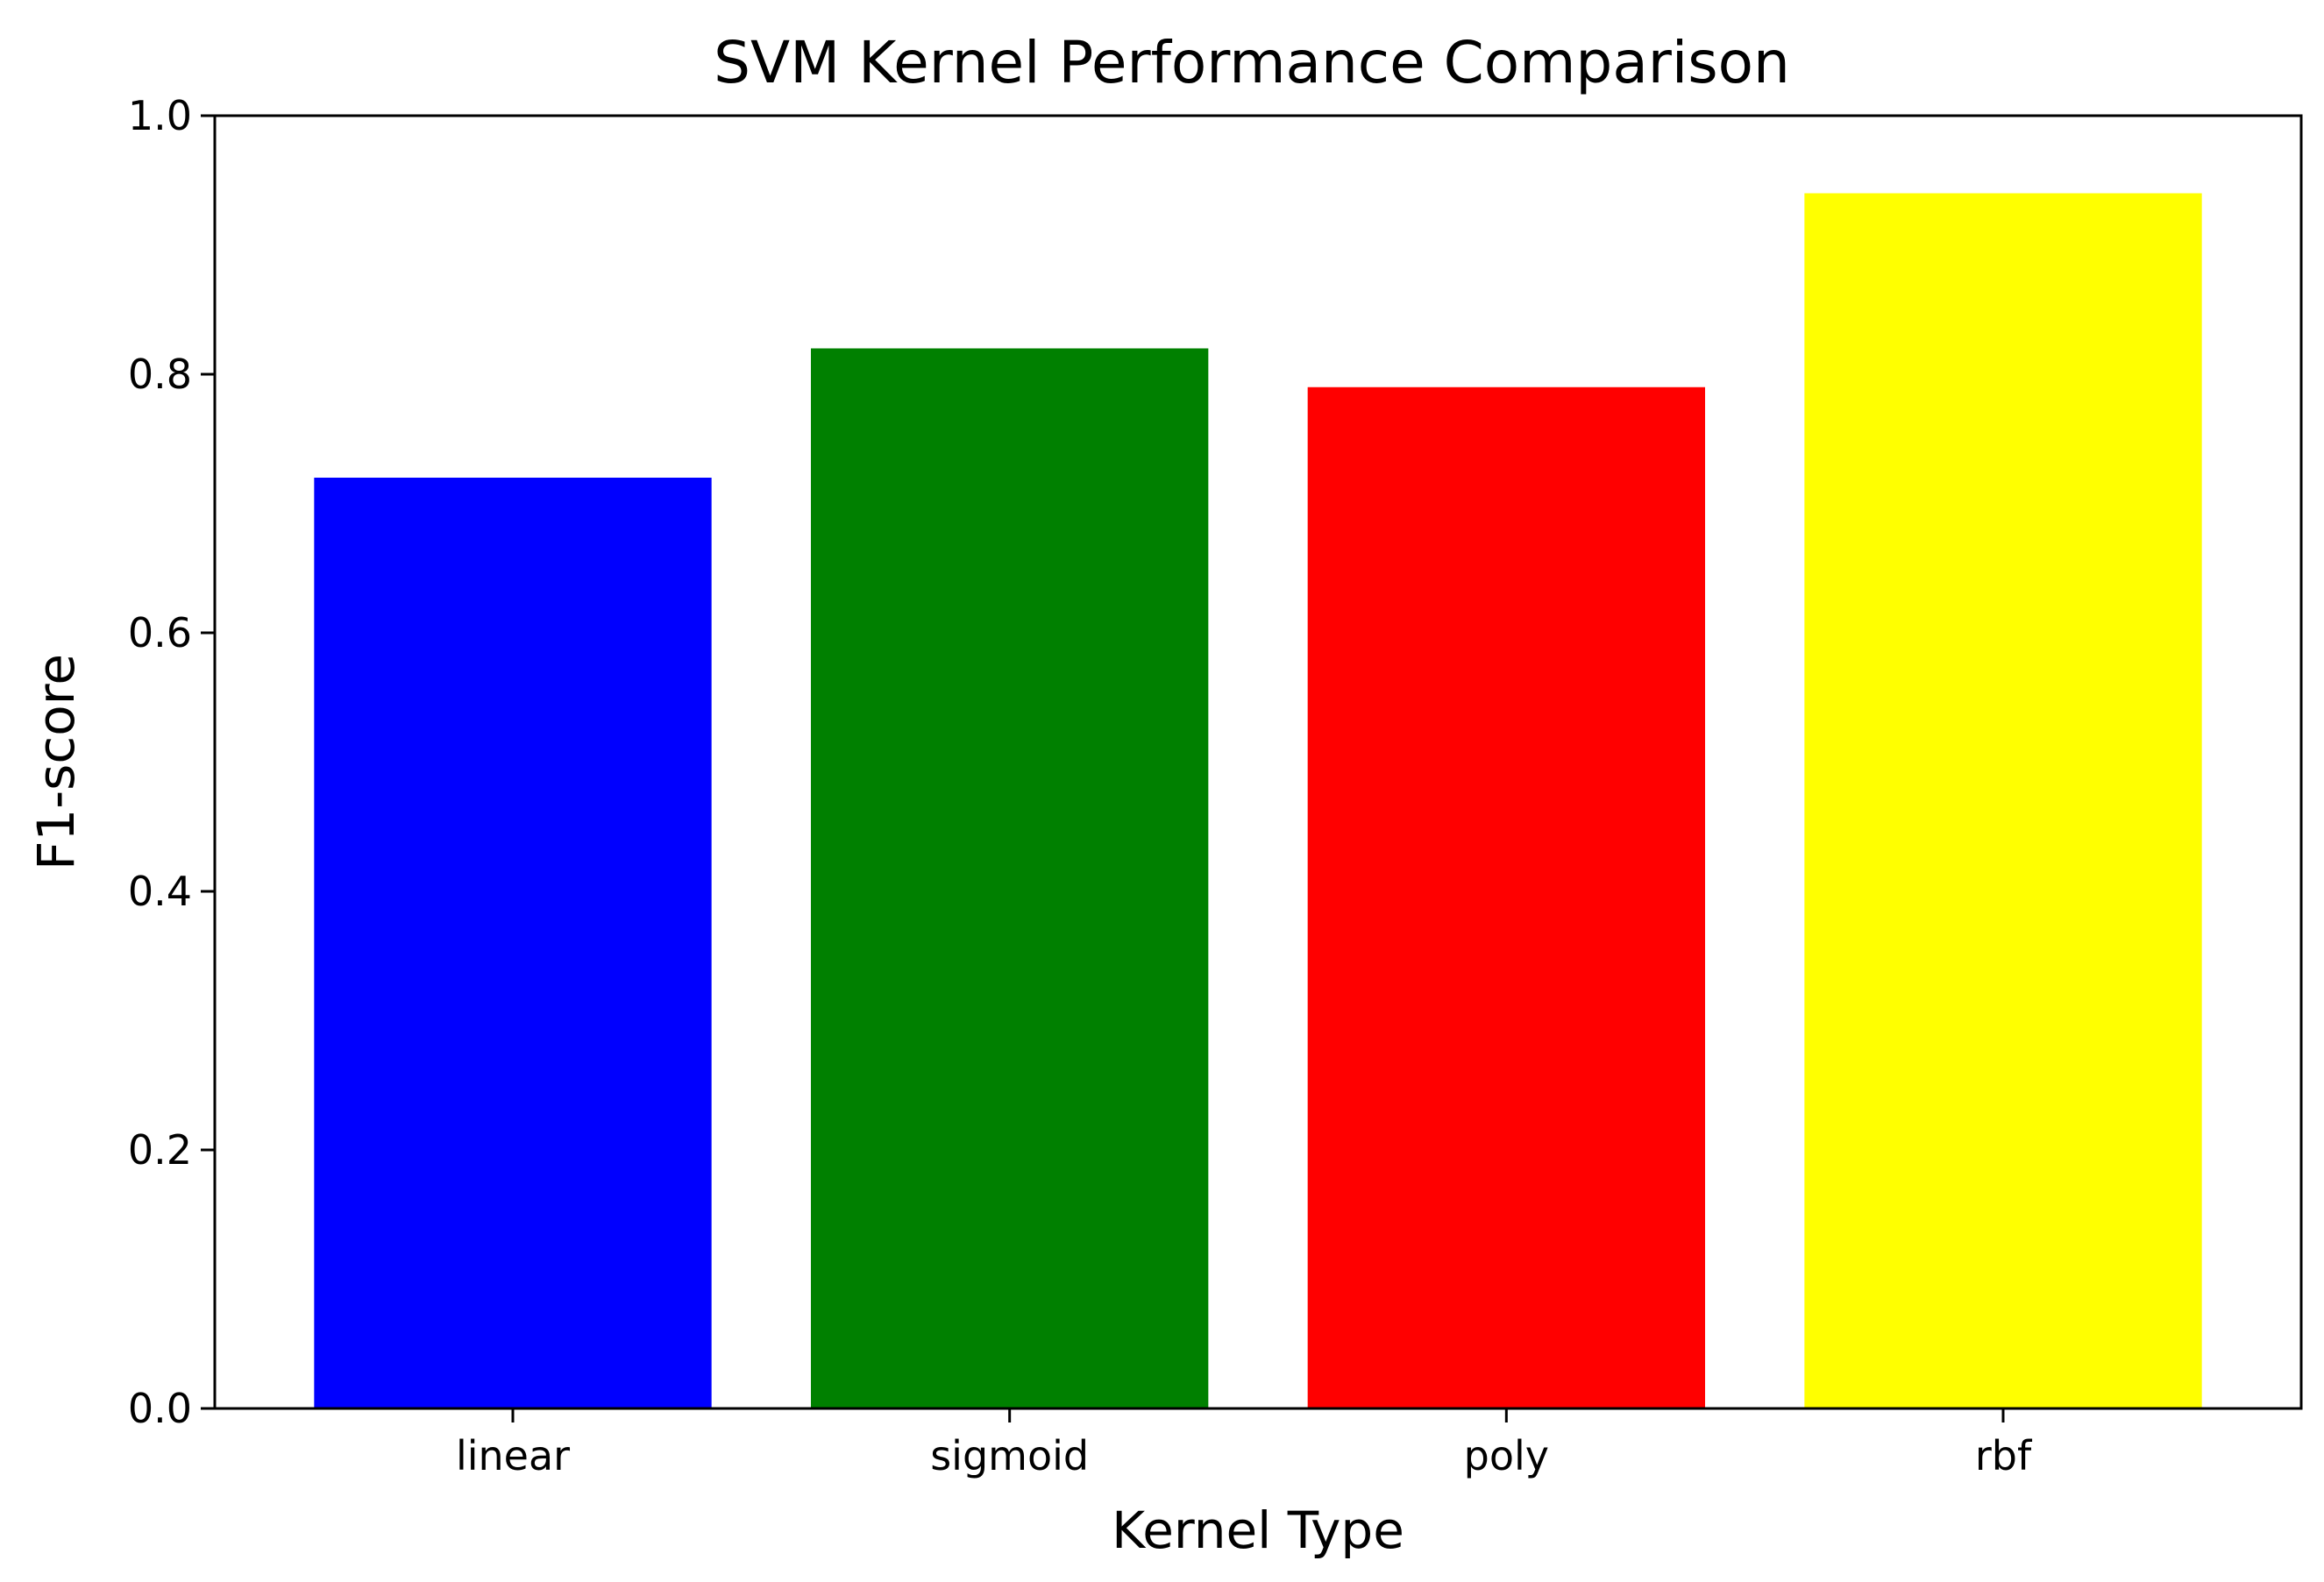 This screenshot has height=1582, width=2324. I want to click on x-tick-label: rbf, so click(2004, 1455).